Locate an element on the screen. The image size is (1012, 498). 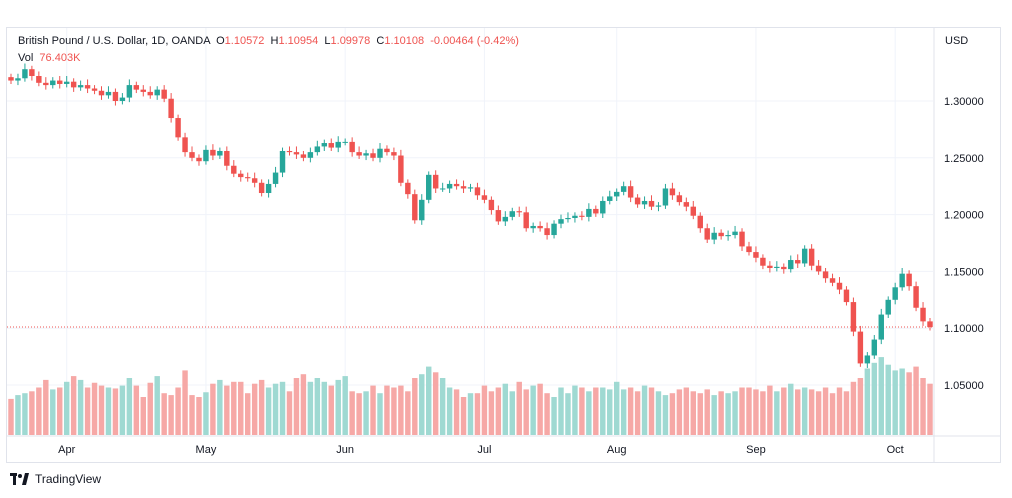
time-tick-label: Sep is located at coordinates (756, 450).